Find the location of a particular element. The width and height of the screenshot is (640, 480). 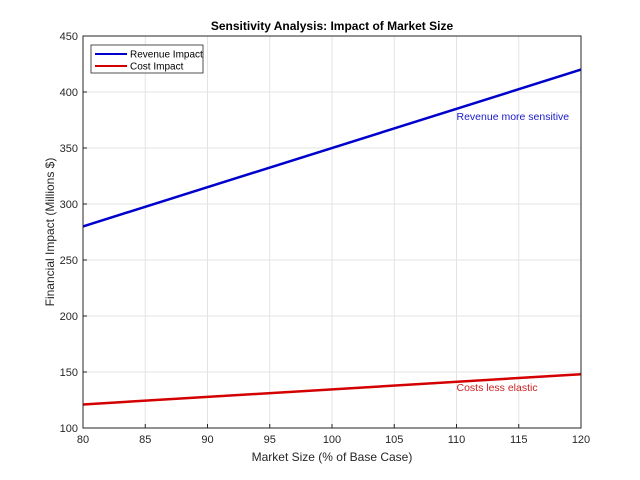

annotation-text: Revenue more sensitive is located at coordinates (513, 117).